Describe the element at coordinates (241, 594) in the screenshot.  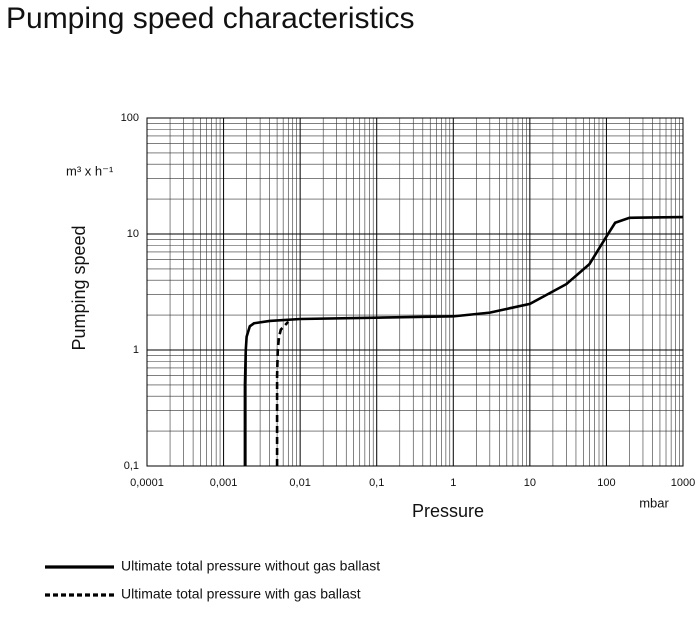
I see `legend-label: Ultimate total pressure with gas ballast` at that location.